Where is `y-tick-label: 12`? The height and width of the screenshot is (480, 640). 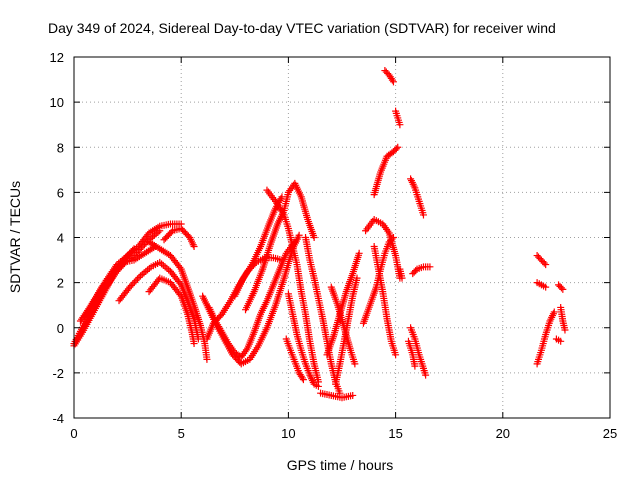 y-tick-label: 12 is located at coordinates (57, 57).